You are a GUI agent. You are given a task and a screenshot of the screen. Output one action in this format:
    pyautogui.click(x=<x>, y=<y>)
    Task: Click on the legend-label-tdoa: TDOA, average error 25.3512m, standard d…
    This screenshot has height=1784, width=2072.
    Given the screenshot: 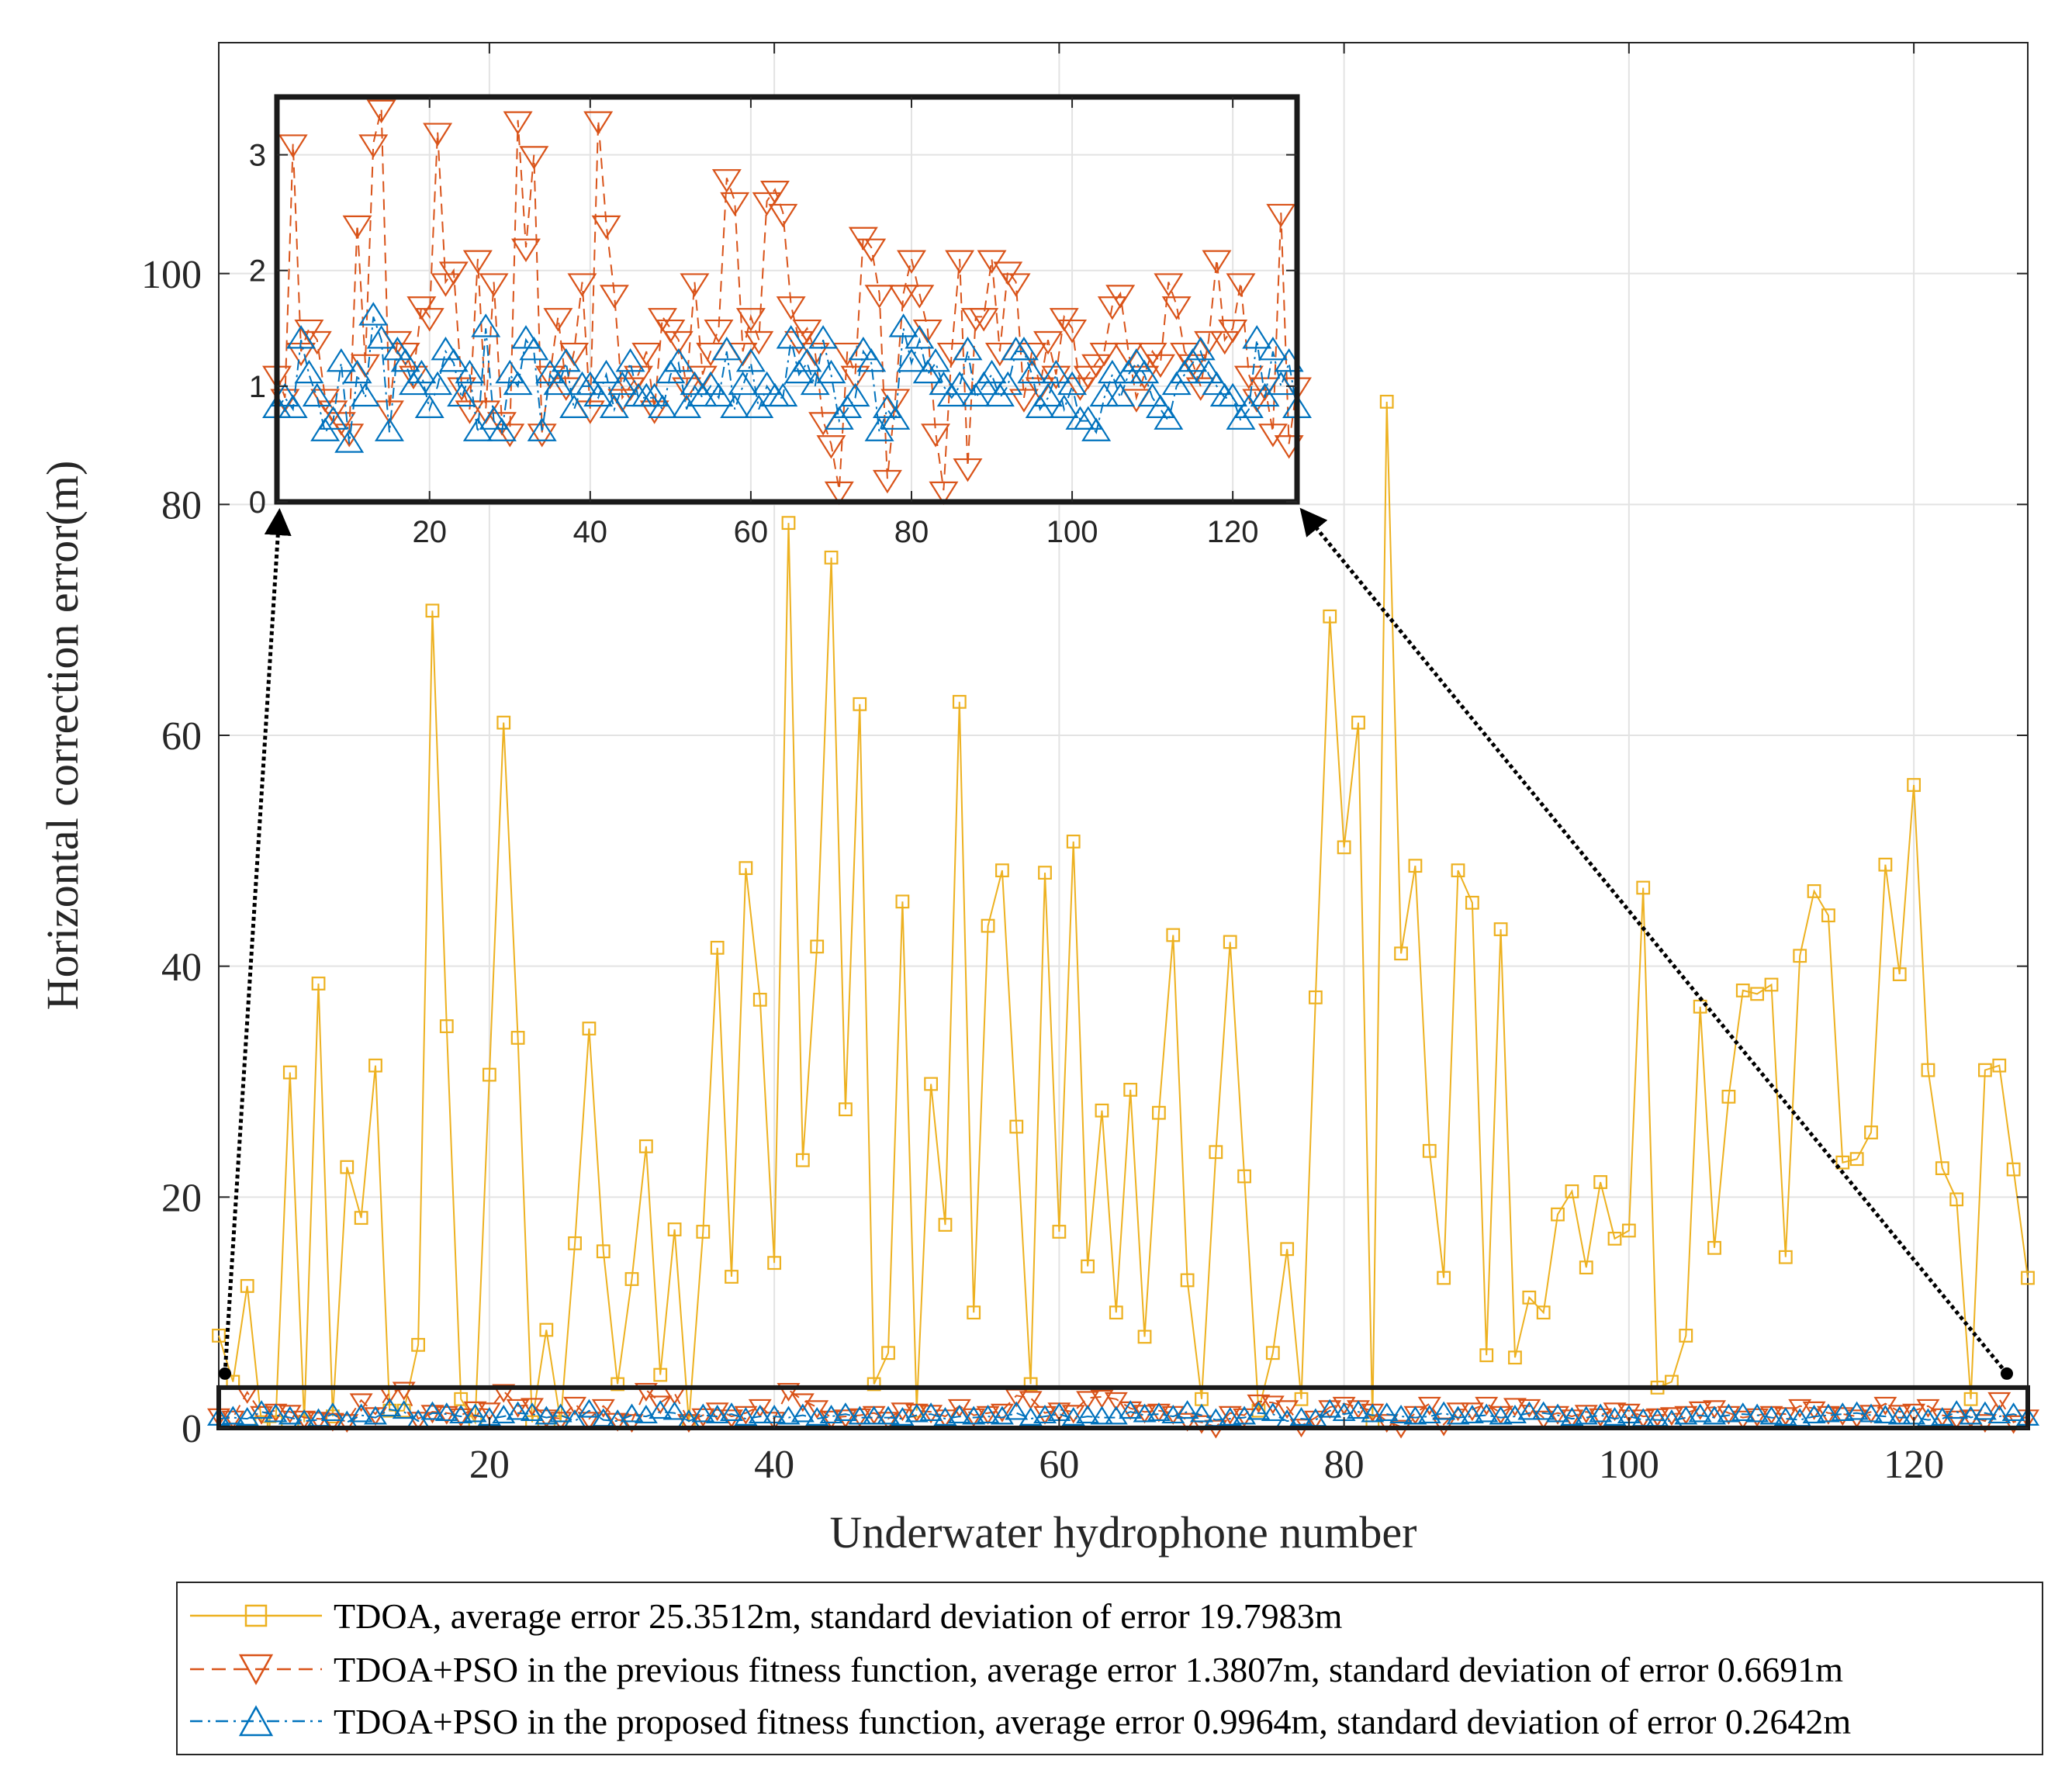 What is the action you would take?
    pyautogui.click(x=838, y=1616)
    